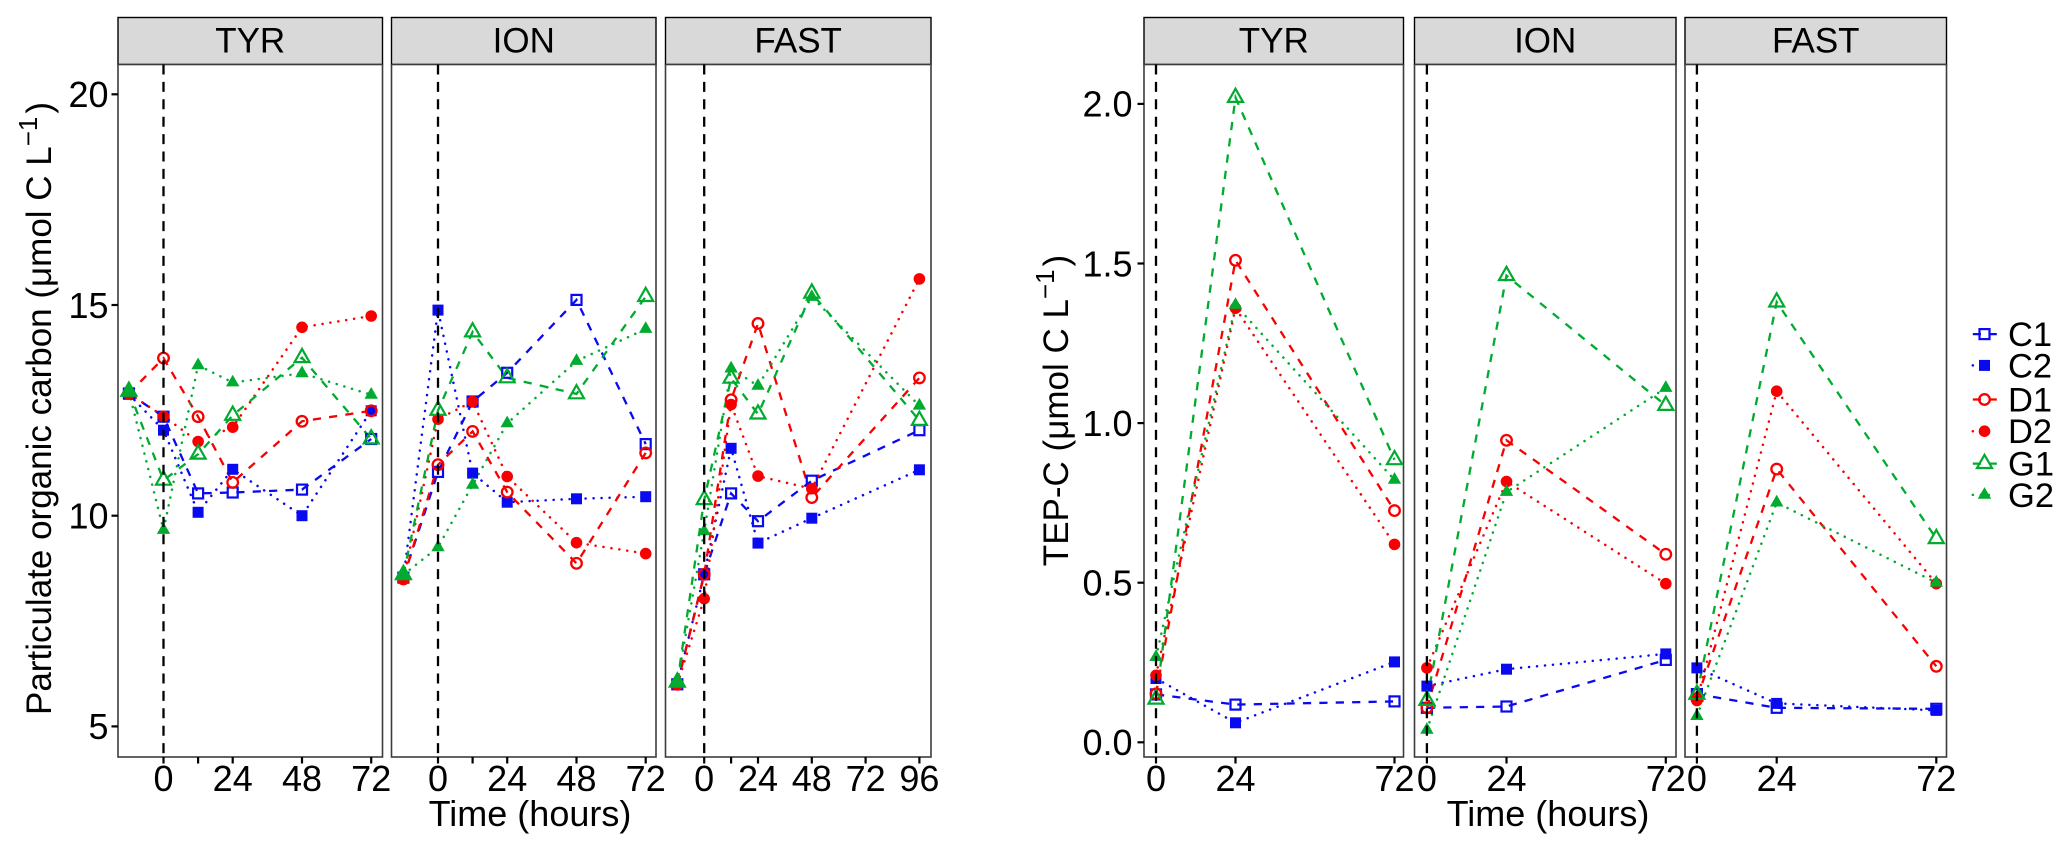 Image resolution: width=2067 pixels, height=857 pixels. Describe the element at coordinates (88, 516) in the screenshot. I see `svg-text: 10` at that location.